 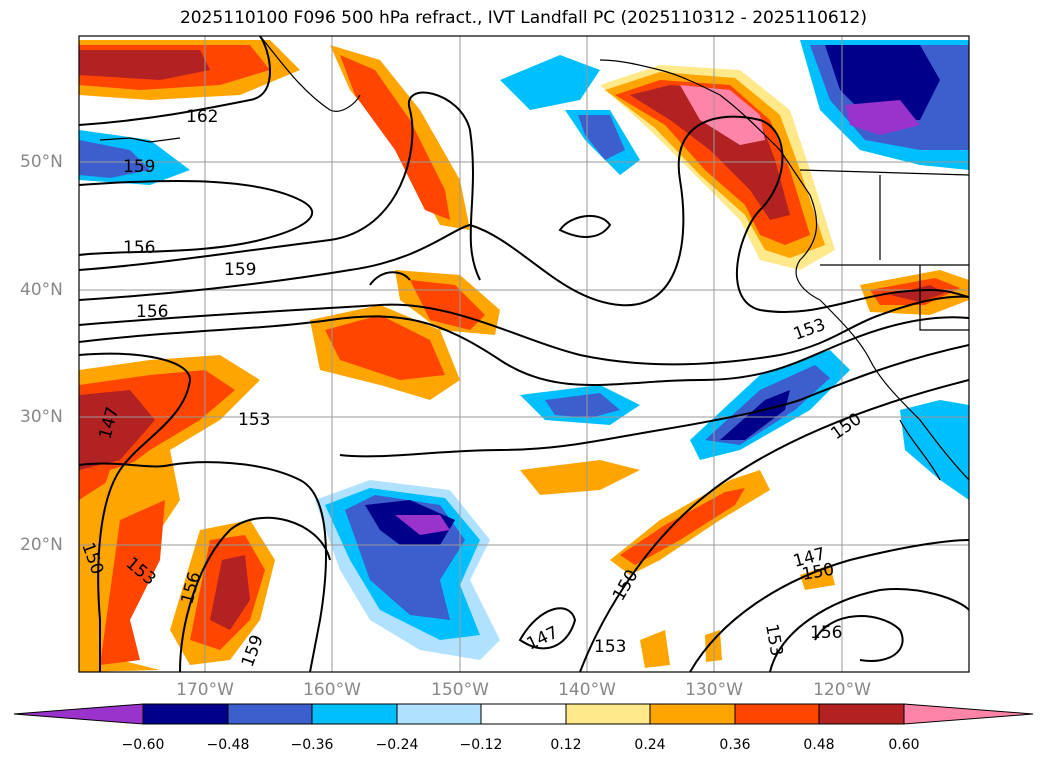 What do you see at coordinates (143, 745) in the screenshot?
I see `colorbar-tick: −0.60` at bounding box center [143, 745].